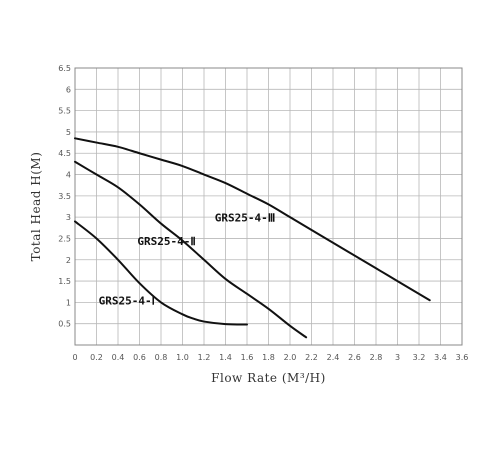 The image size is (500, 450). Describe the element at coordinates (225, 357) in the screenshot. I see `x-tick-label: 1.4` at that location.